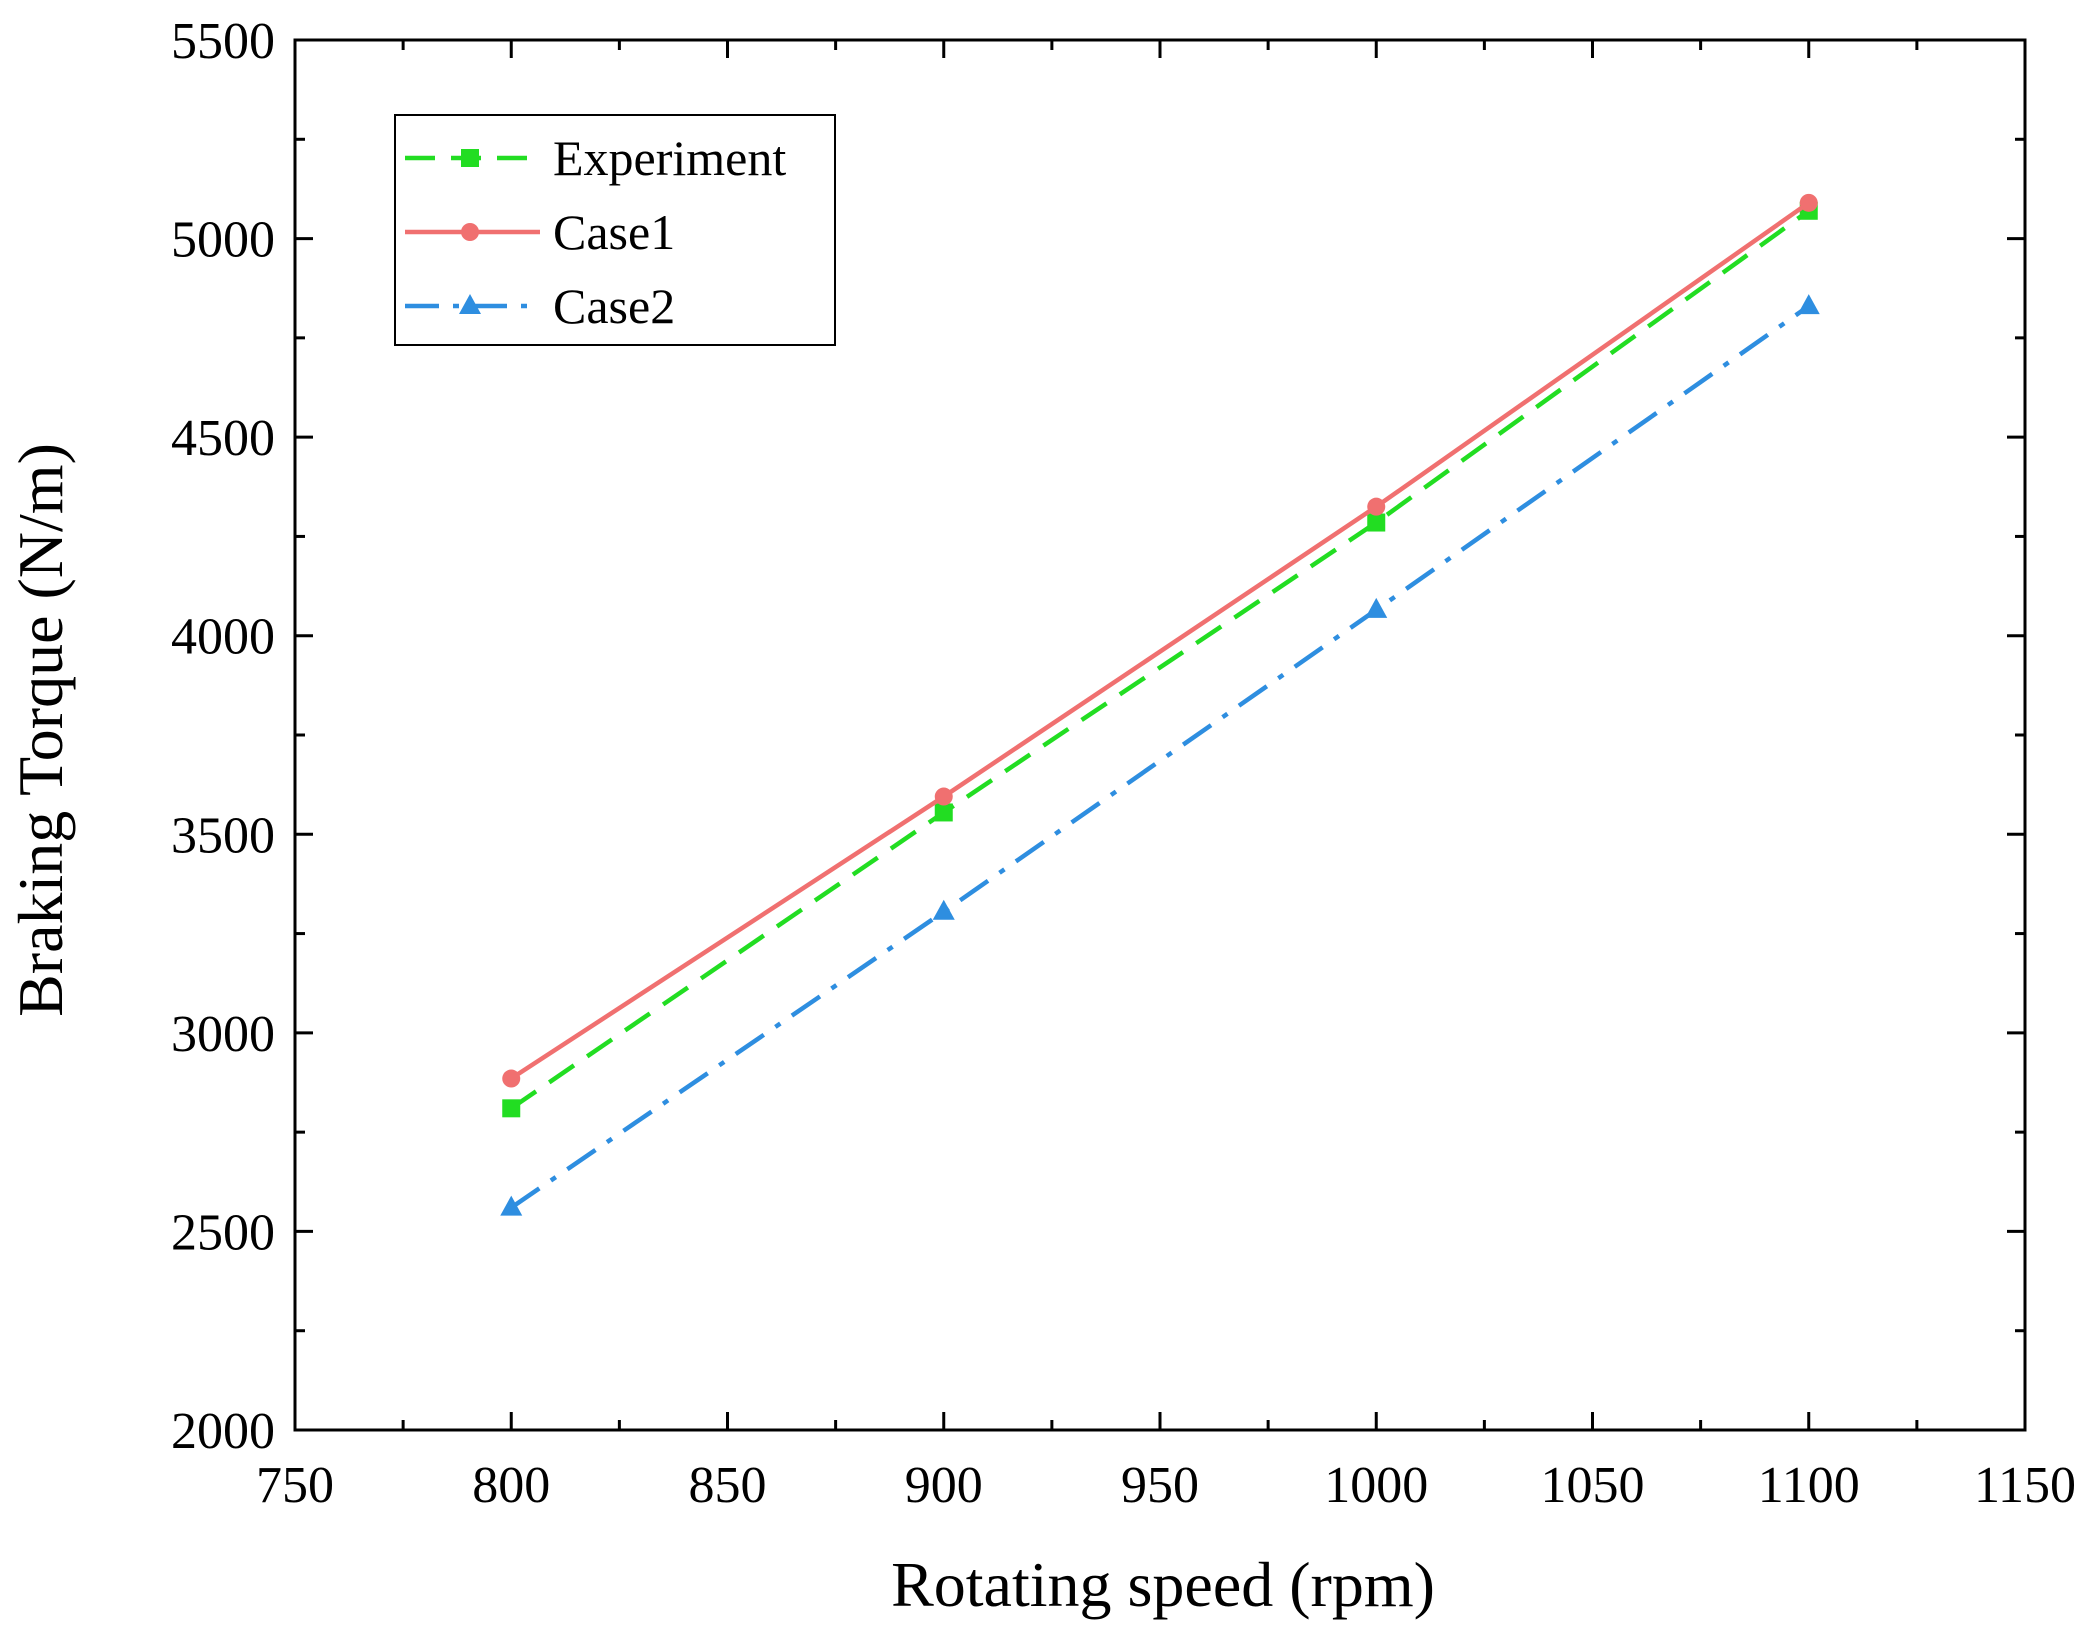 Image resolution: width=2097 pixels, height=1642 pixels. What do you see at coordinates (470, 232) in the screenshot?
I see `legend-marker-case1` at bounding box center [470, 232].